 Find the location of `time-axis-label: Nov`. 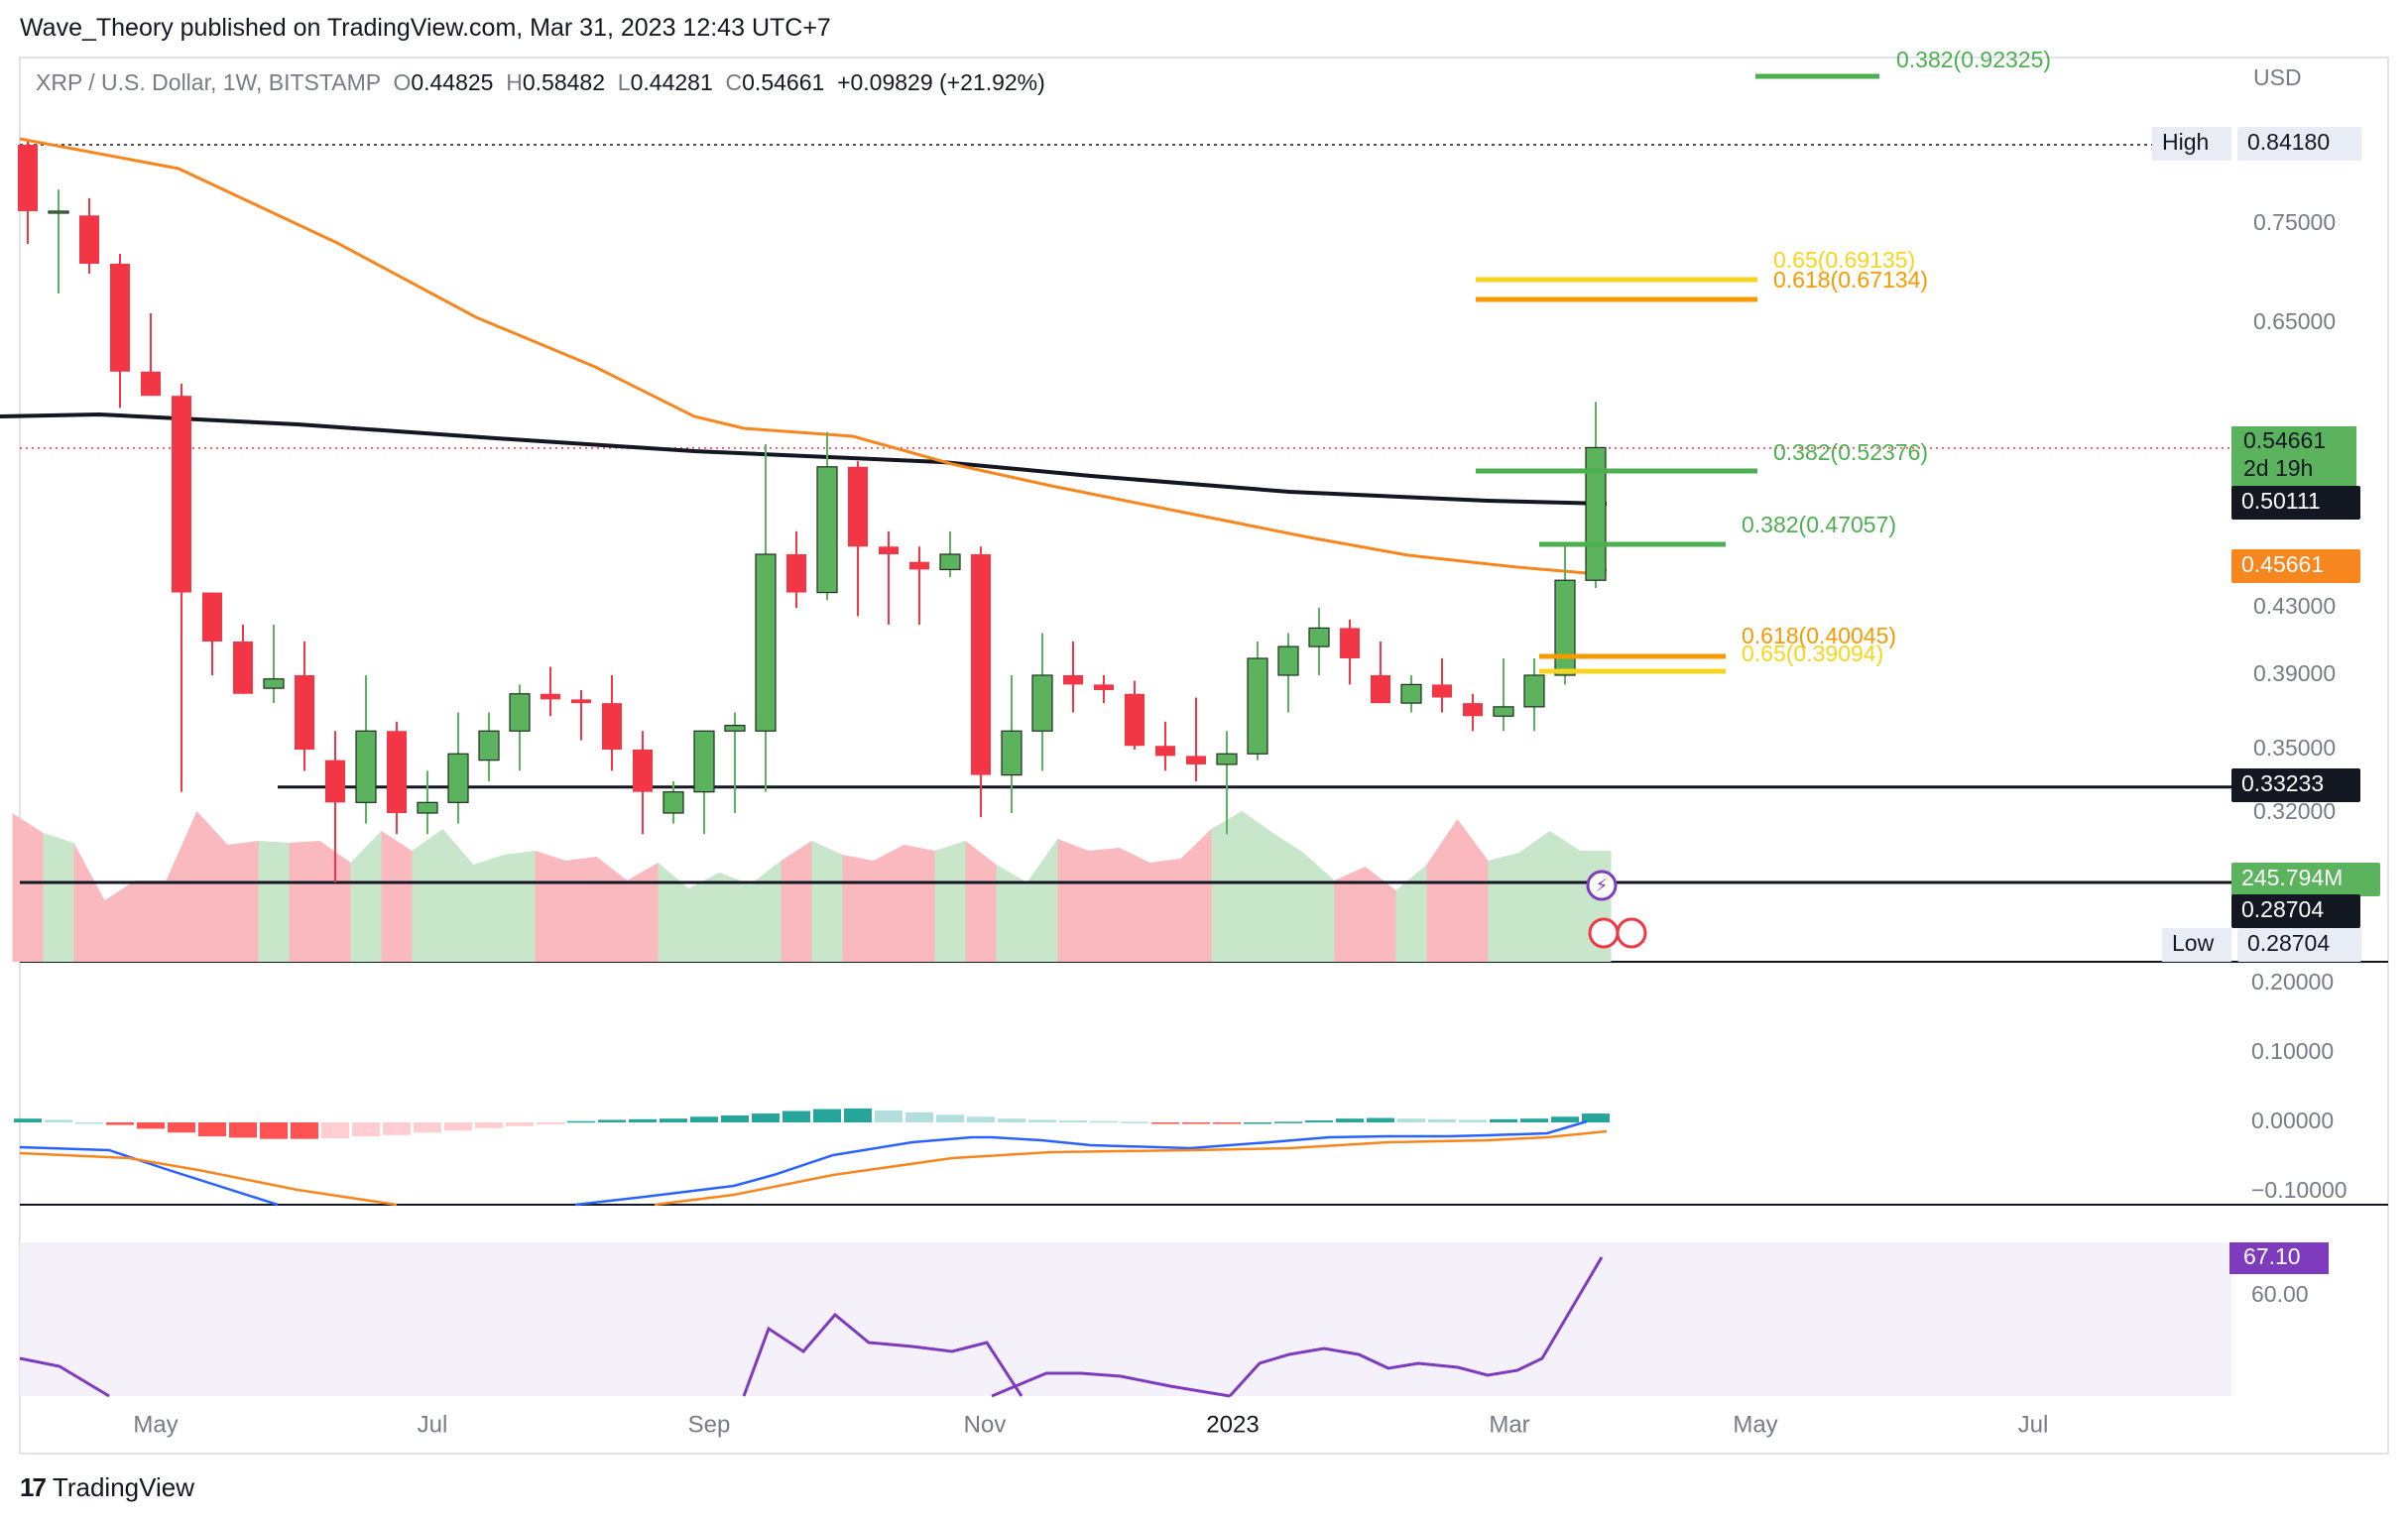

time-axis-label: Nov is located at coordinates (986, 1424).